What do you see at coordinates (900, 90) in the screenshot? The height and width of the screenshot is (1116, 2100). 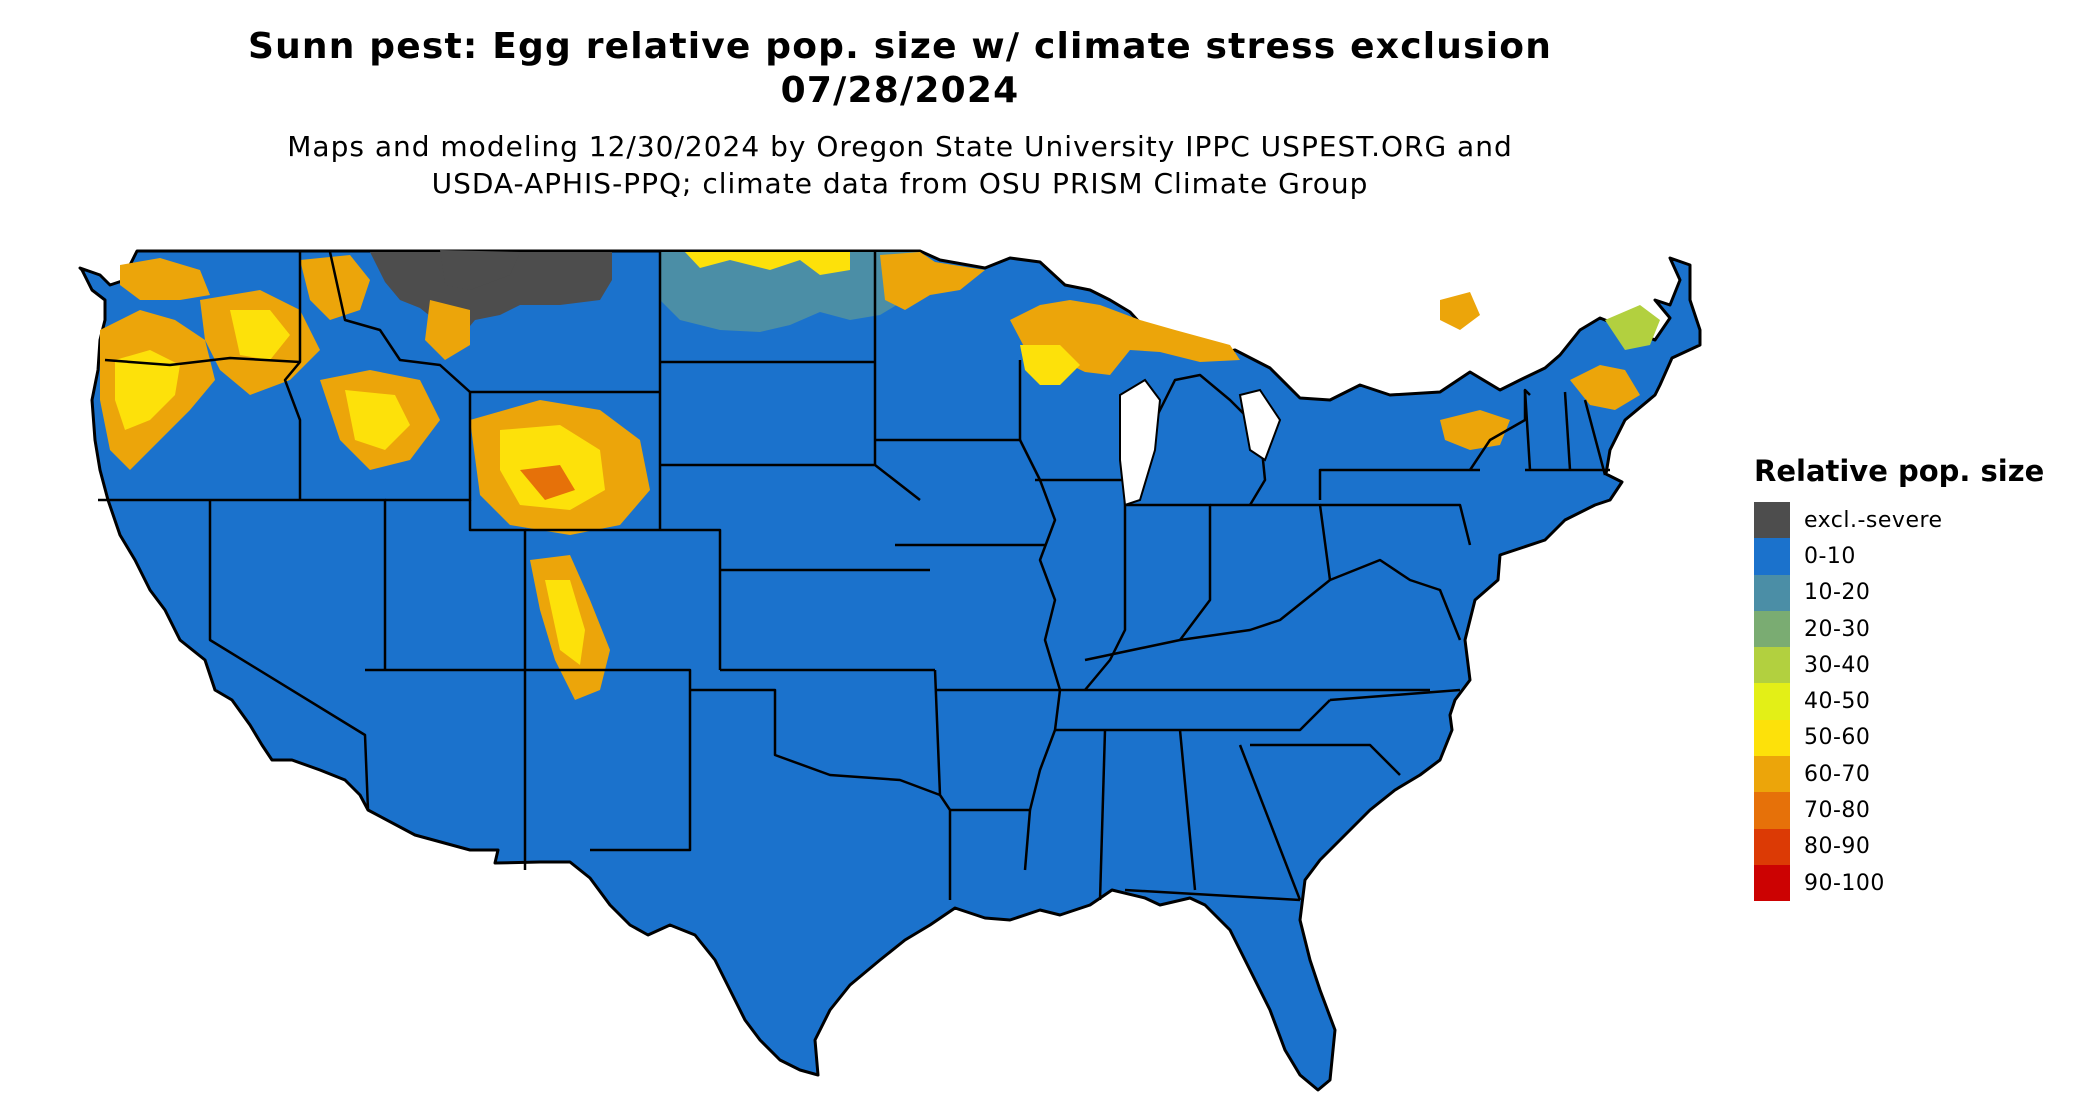 I see `map-date: 07/28/2024` at bounding box center [900, 90].